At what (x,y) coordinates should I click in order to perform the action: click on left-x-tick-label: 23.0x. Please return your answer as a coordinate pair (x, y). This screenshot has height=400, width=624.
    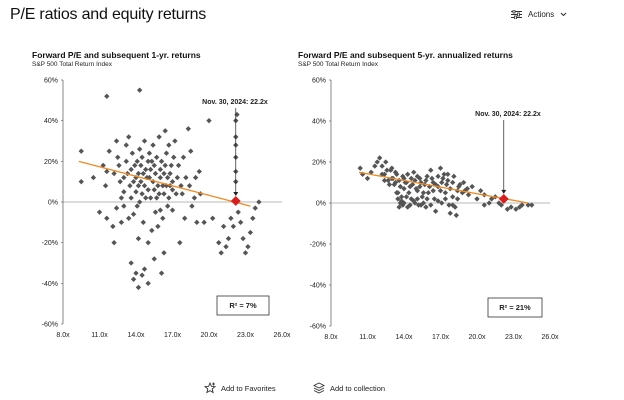
    Looking at the image, I should click on (246, 335).